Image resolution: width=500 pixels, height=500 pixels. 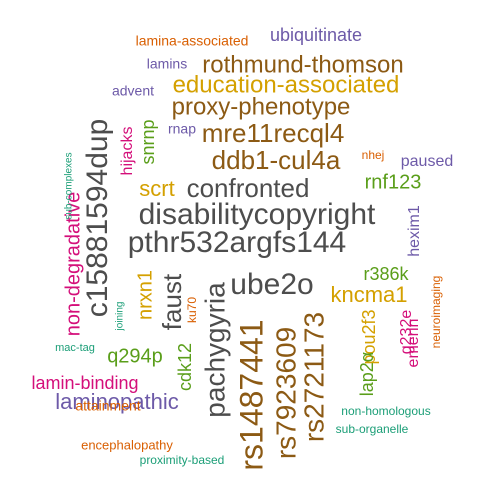 What do you see at coordinates (182, 460) in the screenshot?
I see `cloud-word: proximity-based` at bounding box center [182, 460].